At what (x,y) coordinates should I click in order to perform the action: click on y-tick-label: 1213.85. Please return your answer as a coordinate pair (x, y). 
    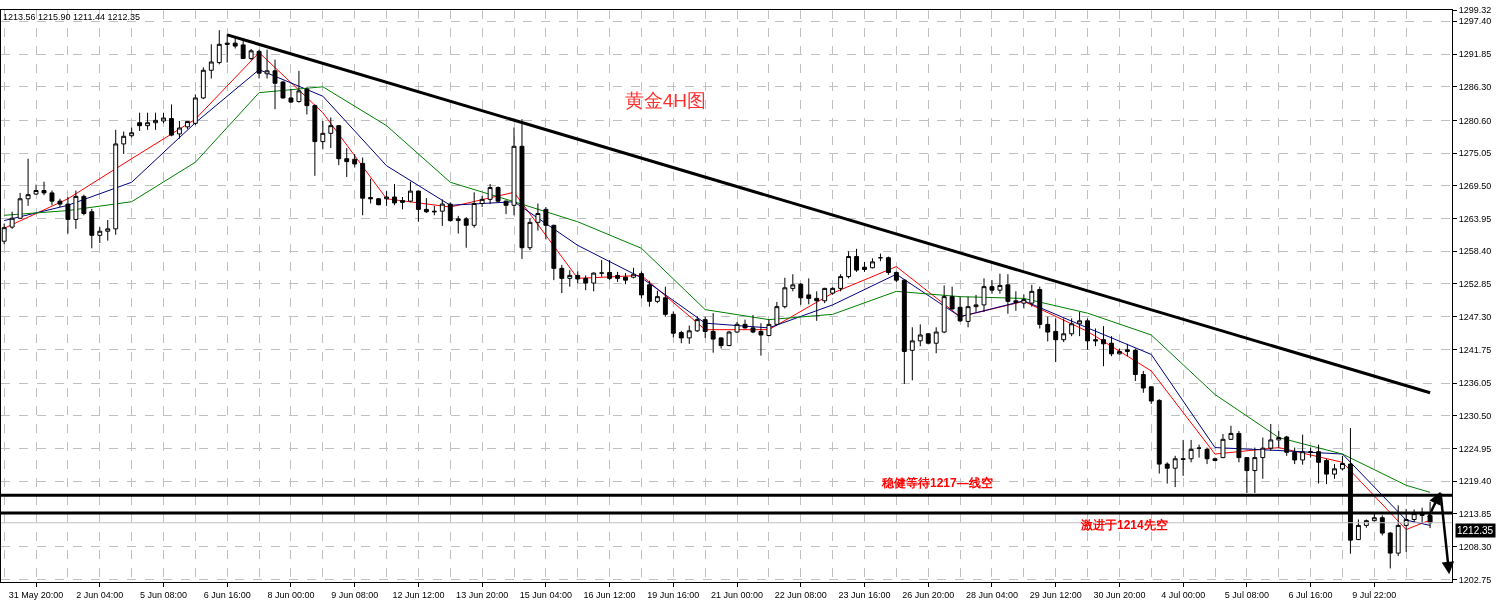
    Looking at the image, I should click on (1475, 514).